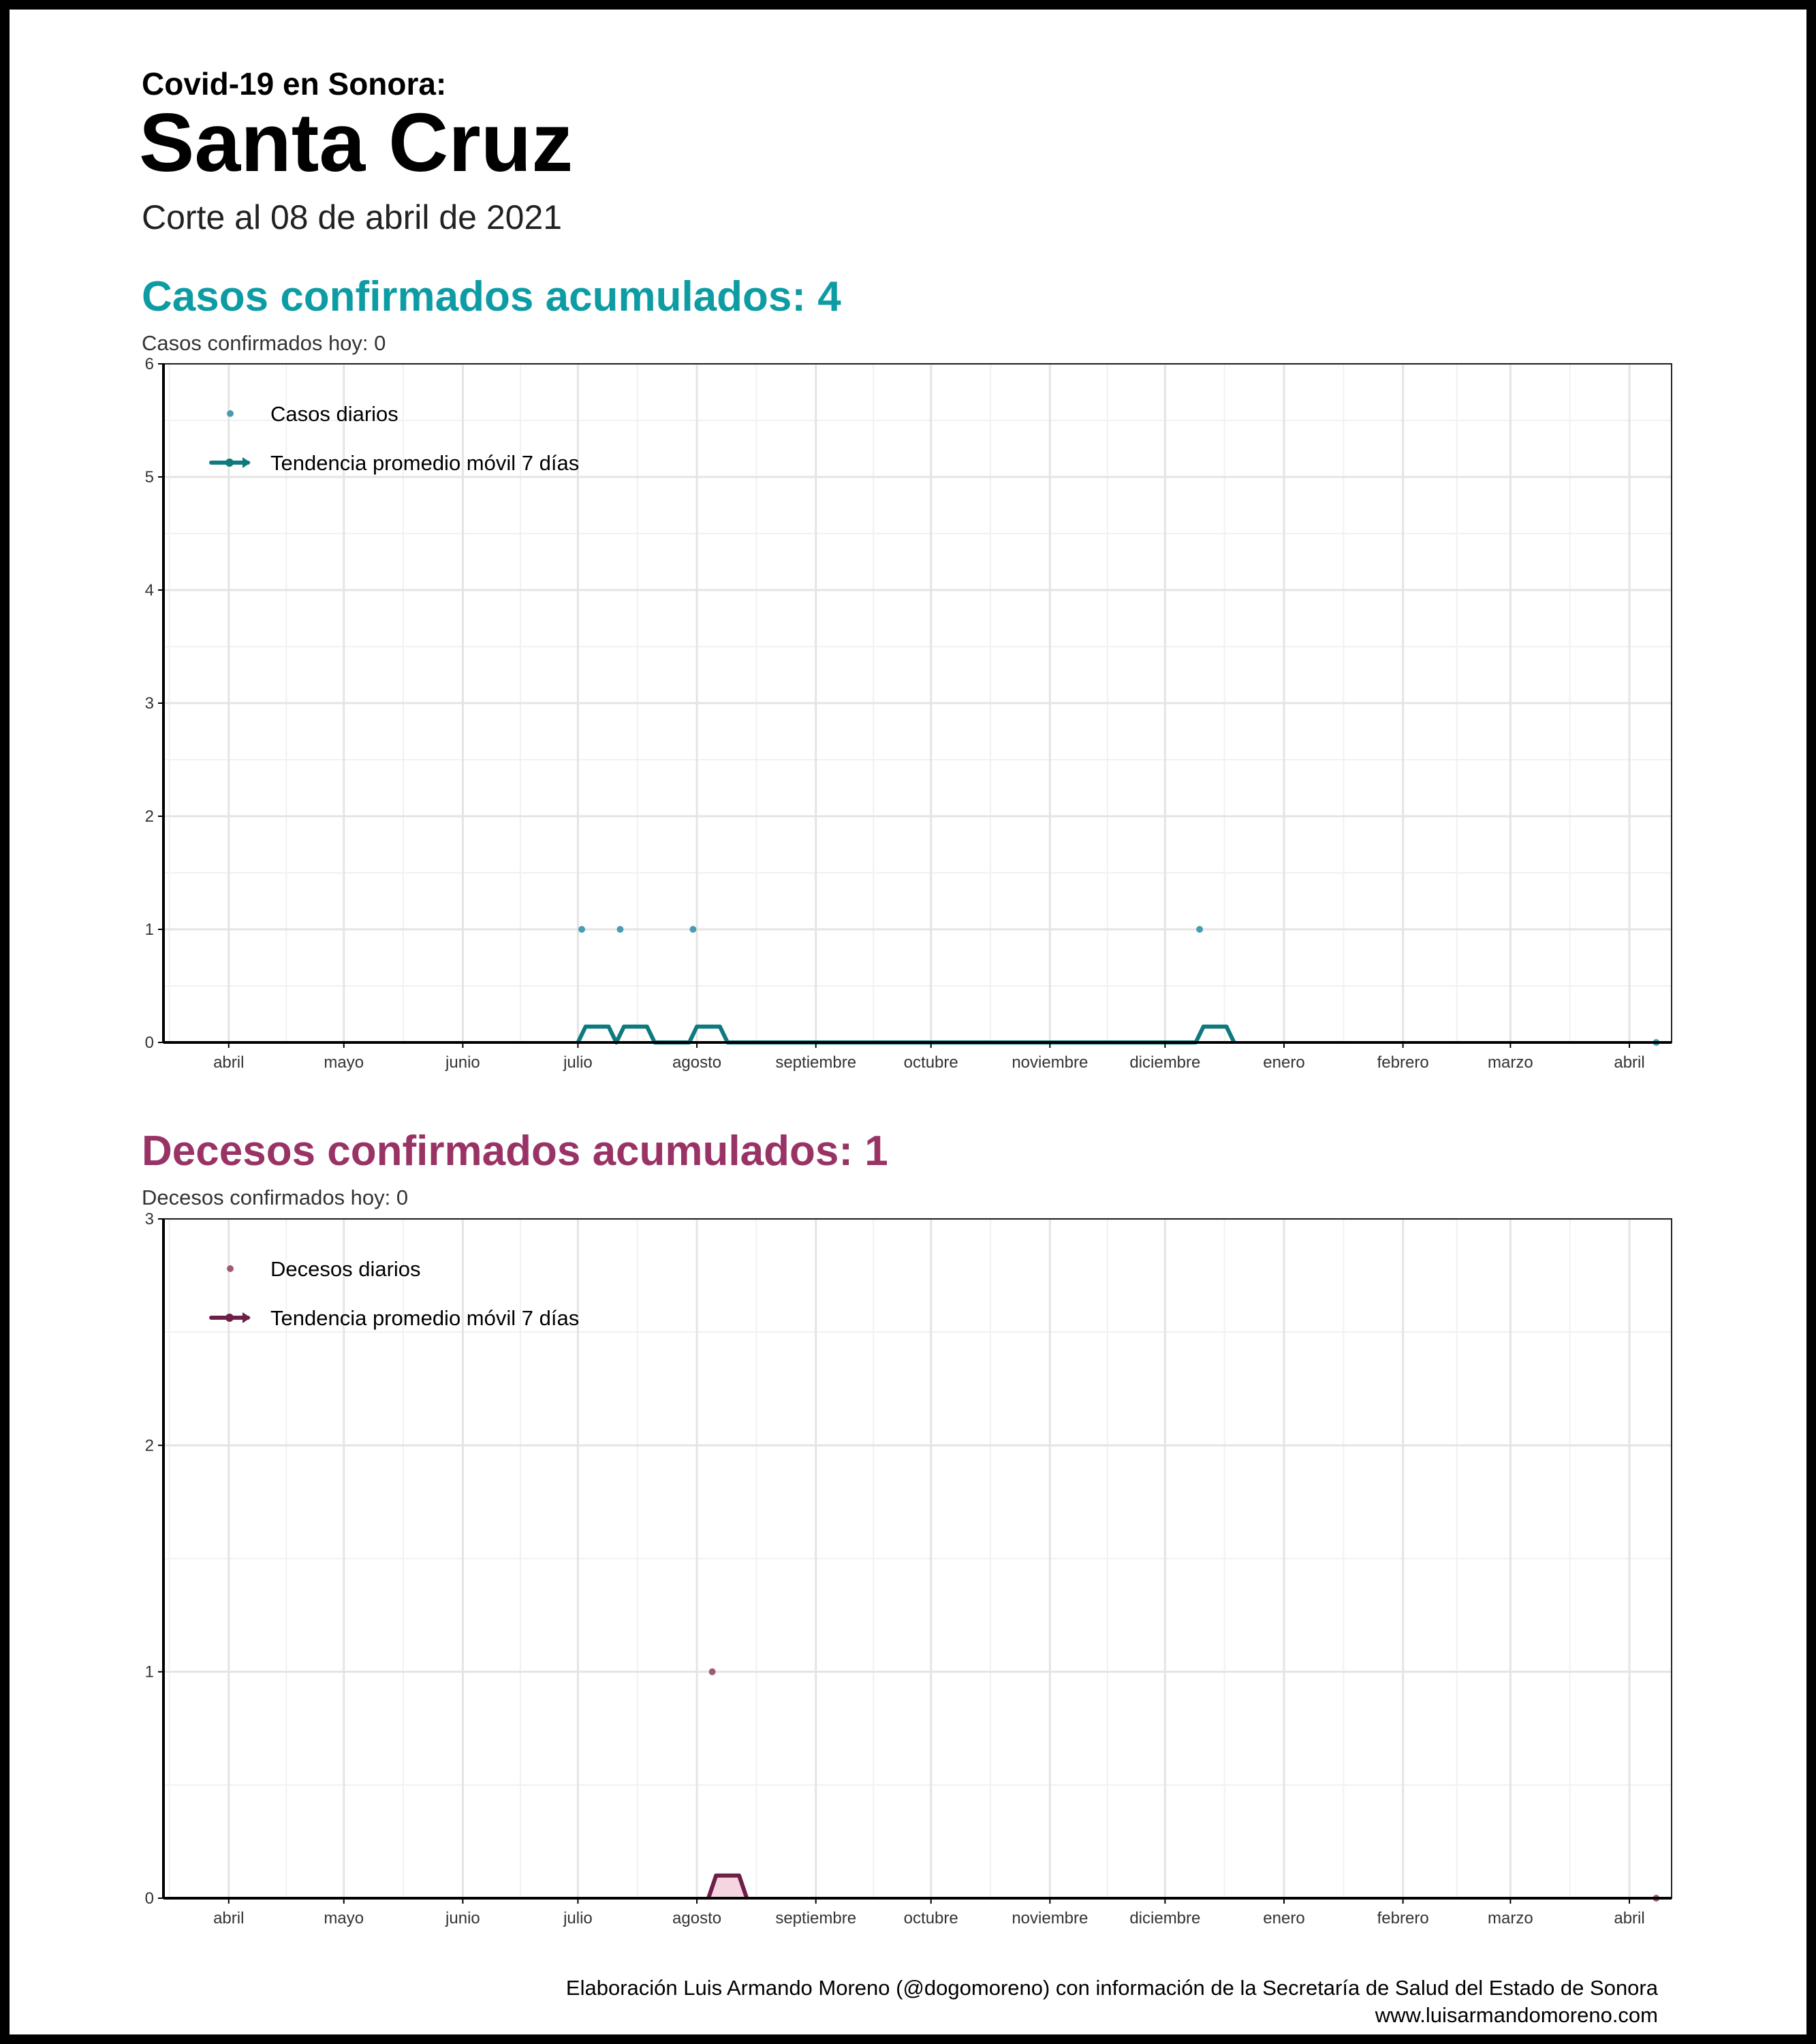  What do you see at coordinates (1516, 2015) in the screenshot?
I see `footer-url: www.luisarmandomoreno.com` at bounding box center [1516, 2015].